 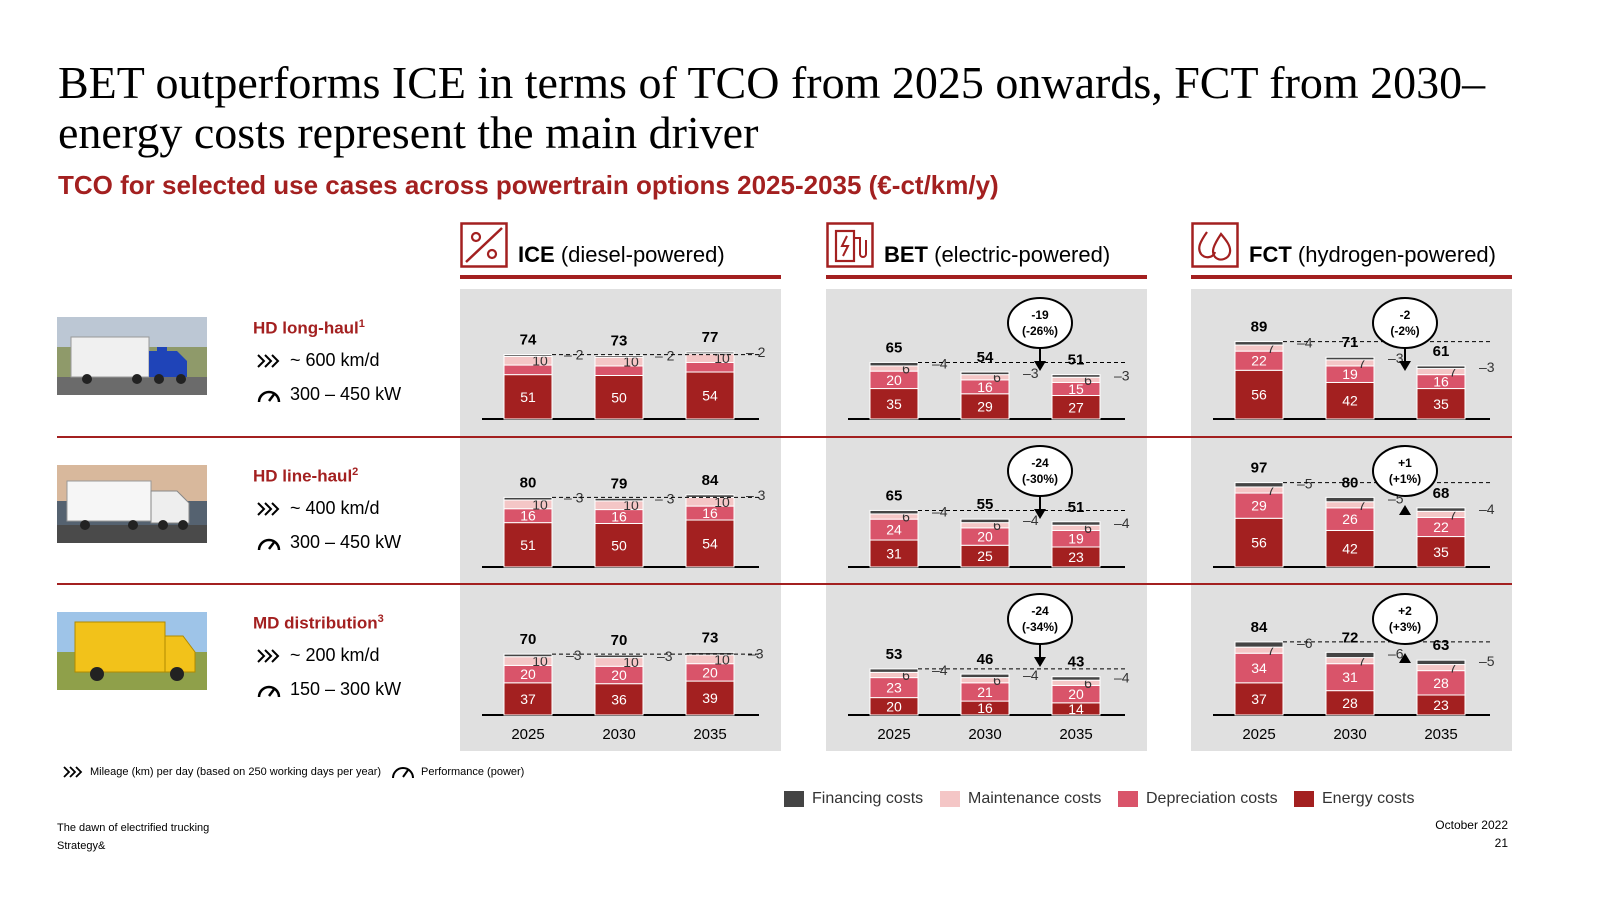 What do you see at coordinates (1350, 677) in the screenshot?
I see `bar-segment-depreciation` at bounding box center [1350, 677].